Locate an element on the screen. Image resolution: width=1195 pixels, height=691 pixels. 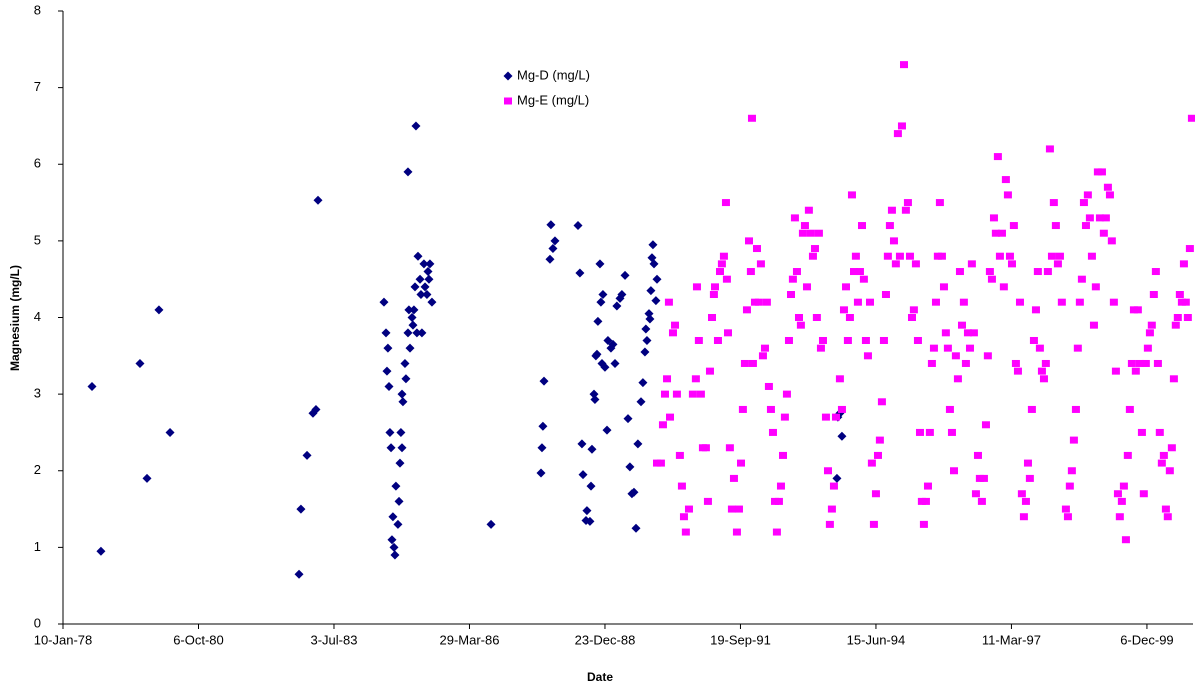
x-tick-label: 3-Jul-83 is located at coordinates (333, 639).